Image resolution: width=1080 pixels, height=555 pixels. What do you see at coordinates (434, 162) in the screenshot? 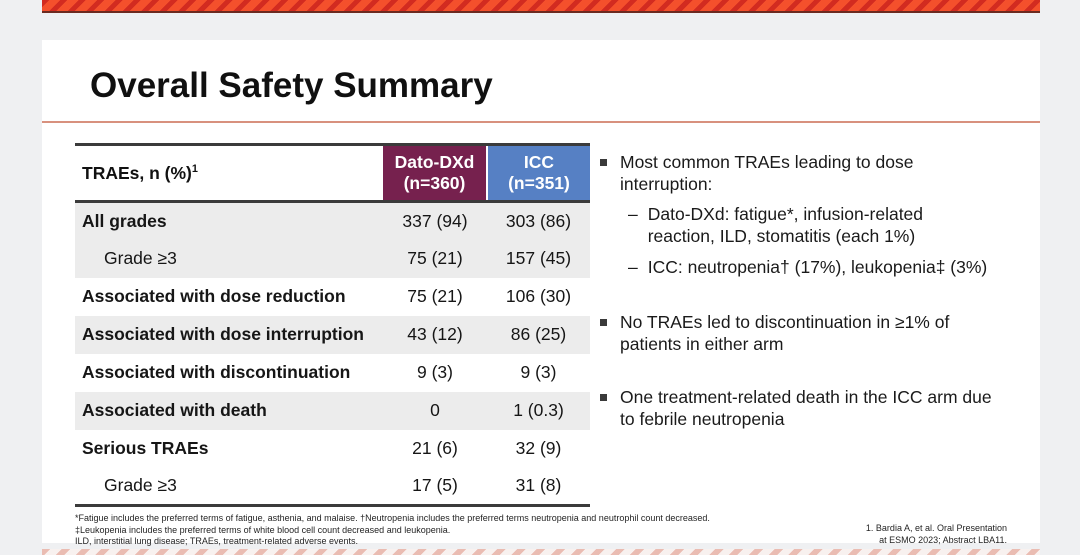
I see `dato-column-name: Dato-DXd` at bounding box center [434, 162].